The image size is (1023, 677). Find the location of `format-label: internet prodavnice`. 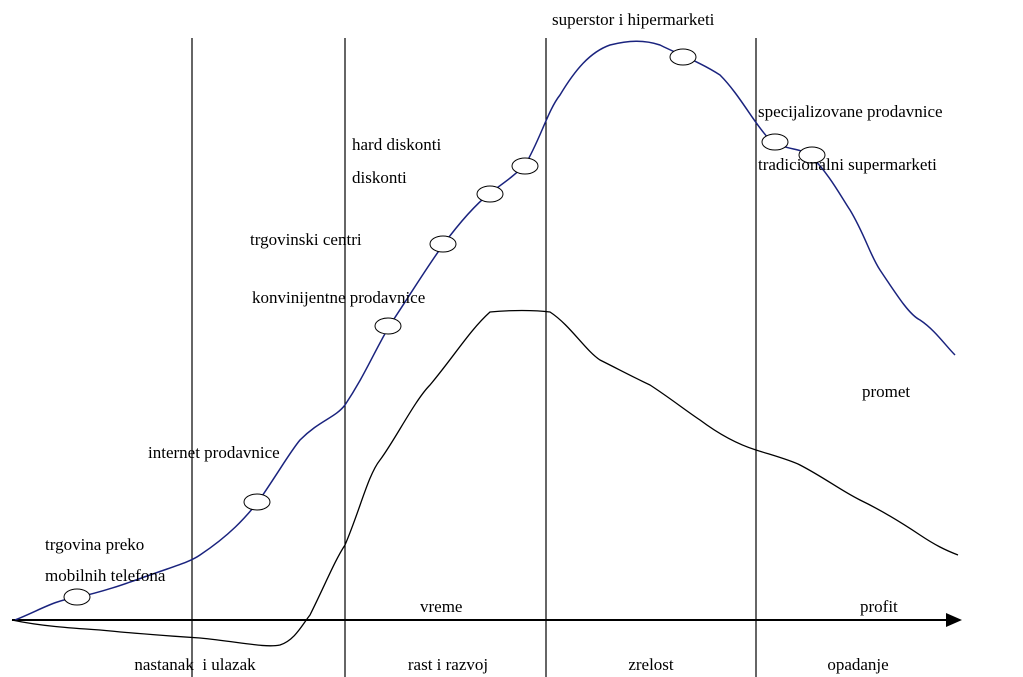

format-label: internet prodavnice is located at coordinates (214, 452).